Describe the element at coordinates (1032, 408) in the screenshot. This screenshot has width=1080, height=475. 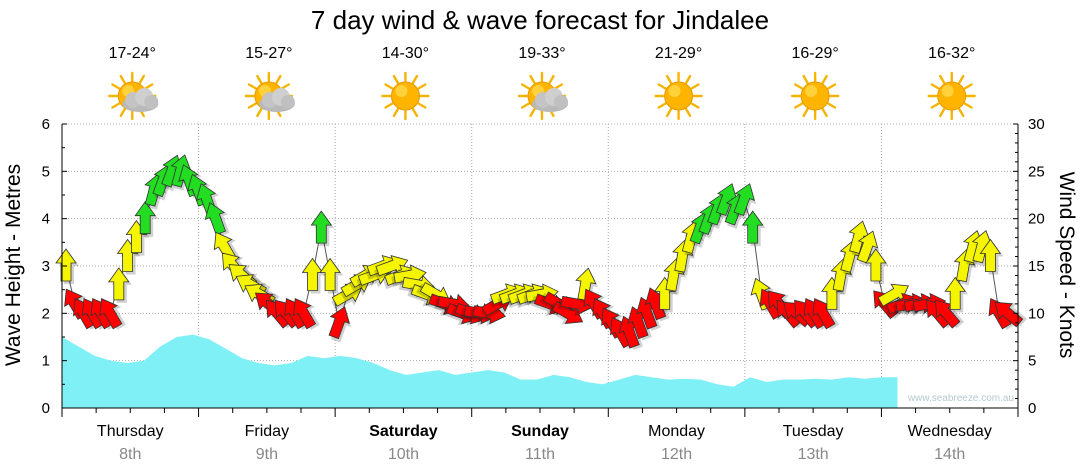
I see `y-right-tick-label: 0` at that location.